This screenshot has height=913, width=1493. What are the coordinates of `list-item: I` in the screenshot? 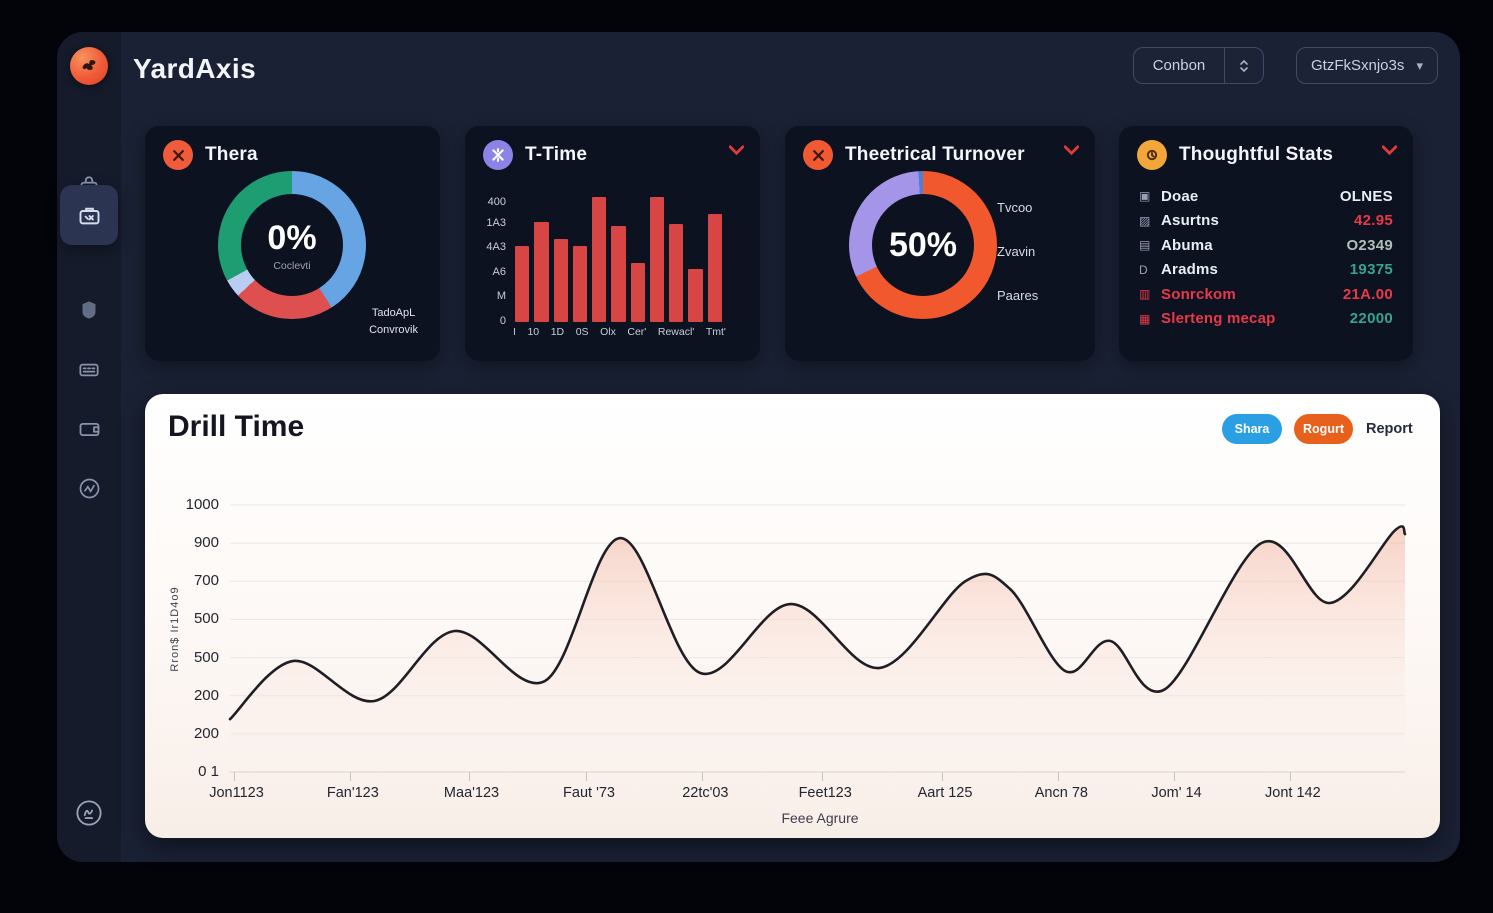 It's located at (514, 332).